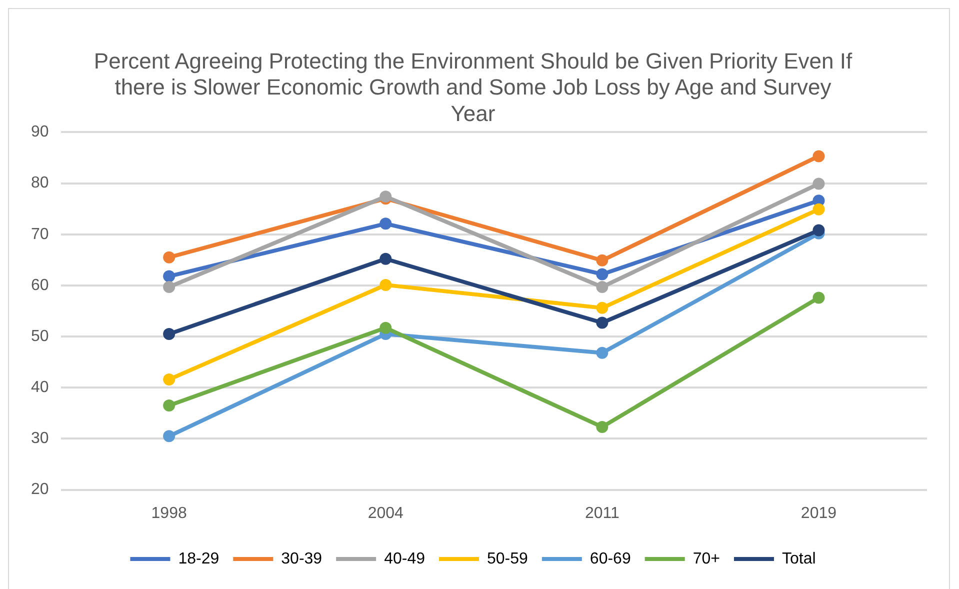 The height and width of the screenshot is (589, 959). I want to click on legend-label: 18-29, so click(199, 559).